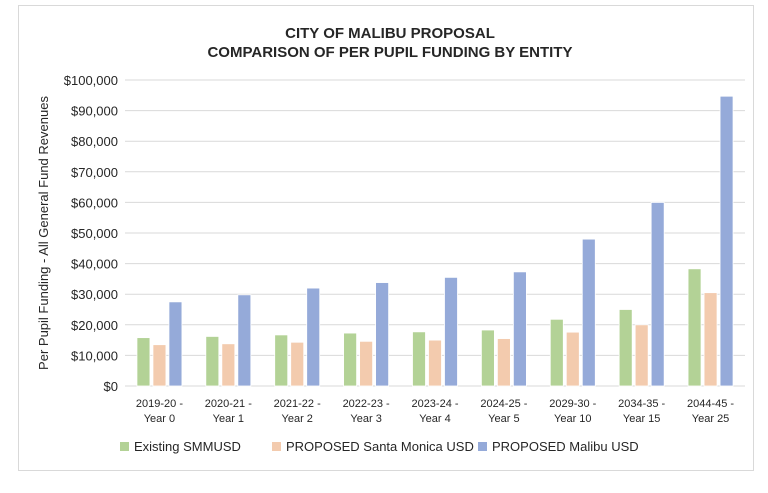 The width and height of the screenshot is (768, 493). Describe the element at coordinates (434, 419) in the screenshot. I see `x-tick-label: Year 4` at that location.